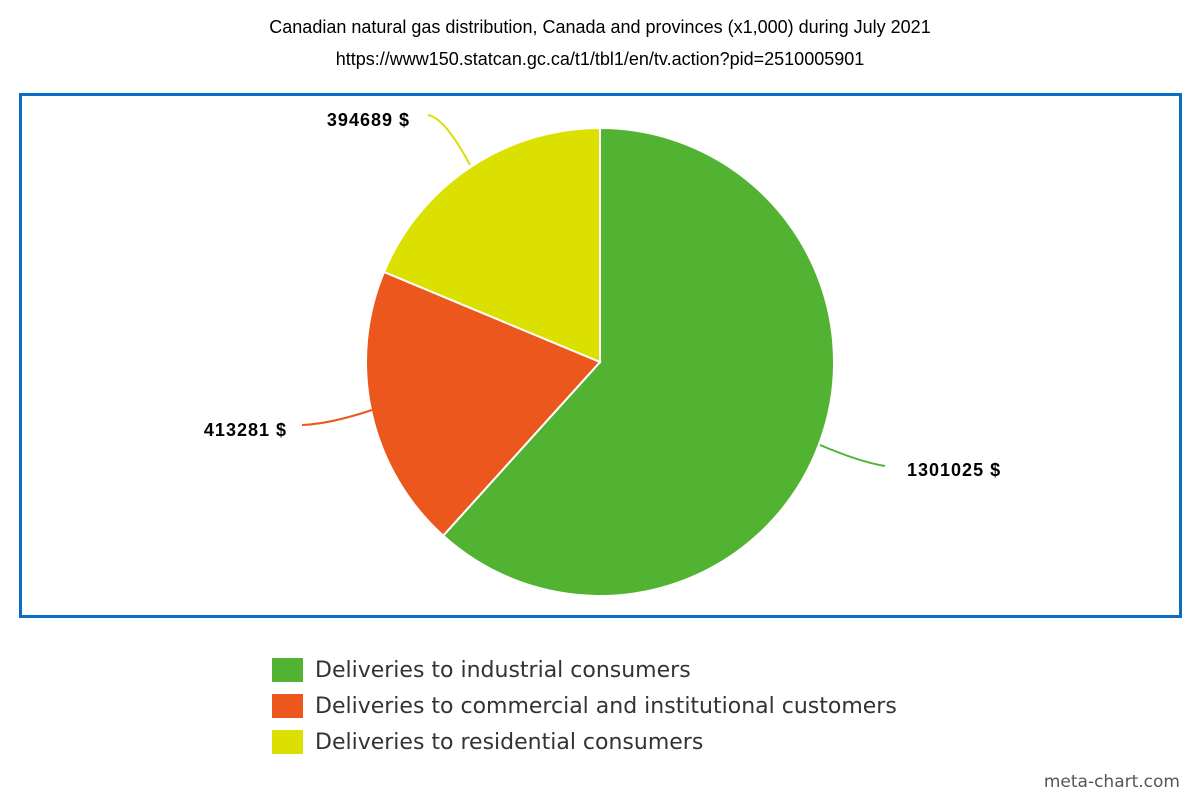  What do you see at coordinates (1111, 782) in the screenshot?
I see `watermark: meta-chart.com` at bounding box center [1111, 782].